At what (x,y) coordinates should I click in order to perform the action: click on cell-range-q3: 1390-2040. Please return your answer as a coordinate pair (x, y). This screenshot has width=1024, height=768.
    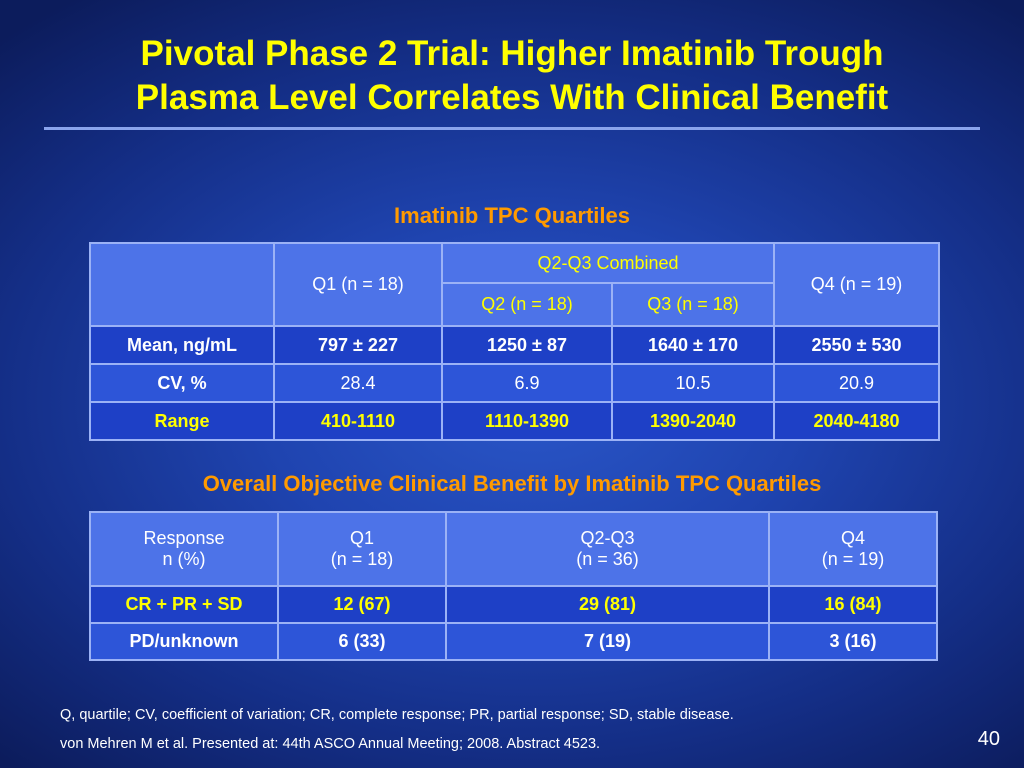
    Looking at the image, I should click on (693, 421).